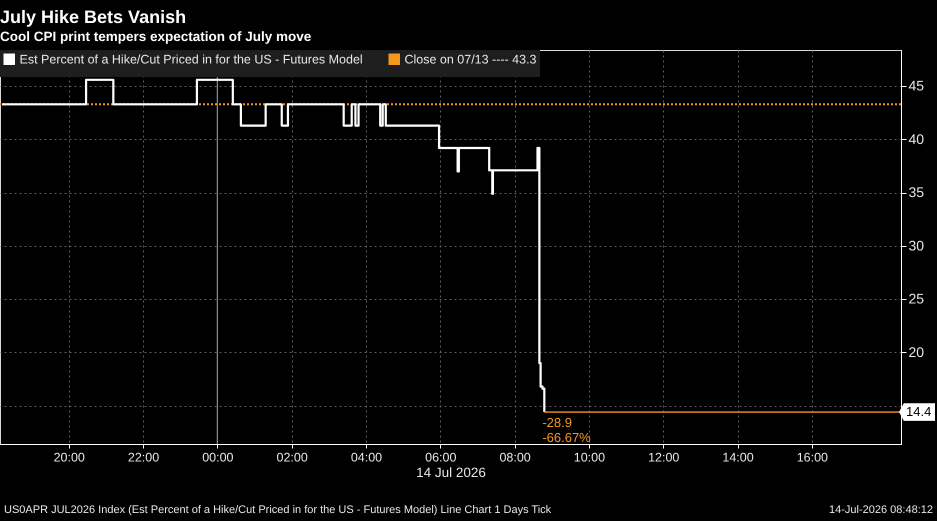 Image resolution: width=937 pixels, height=521 pixels. I want to click on x-tick-label: 14:00, so click(738, 457).